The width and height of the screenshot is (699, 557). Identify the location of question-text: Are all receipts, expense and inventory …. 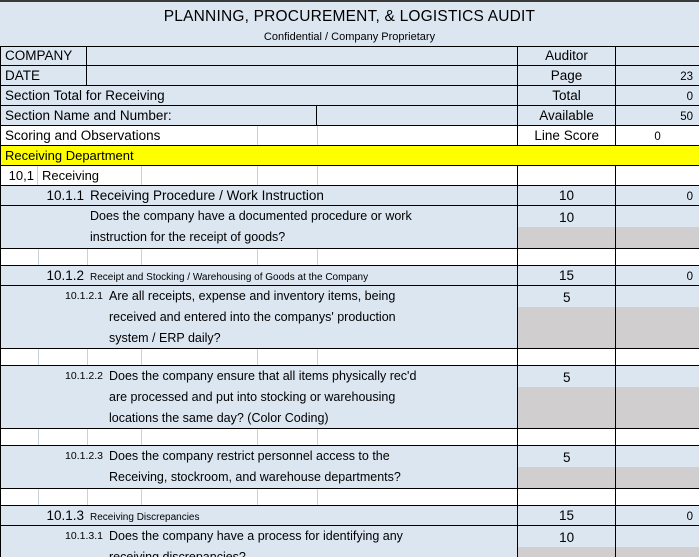
(252, 317).